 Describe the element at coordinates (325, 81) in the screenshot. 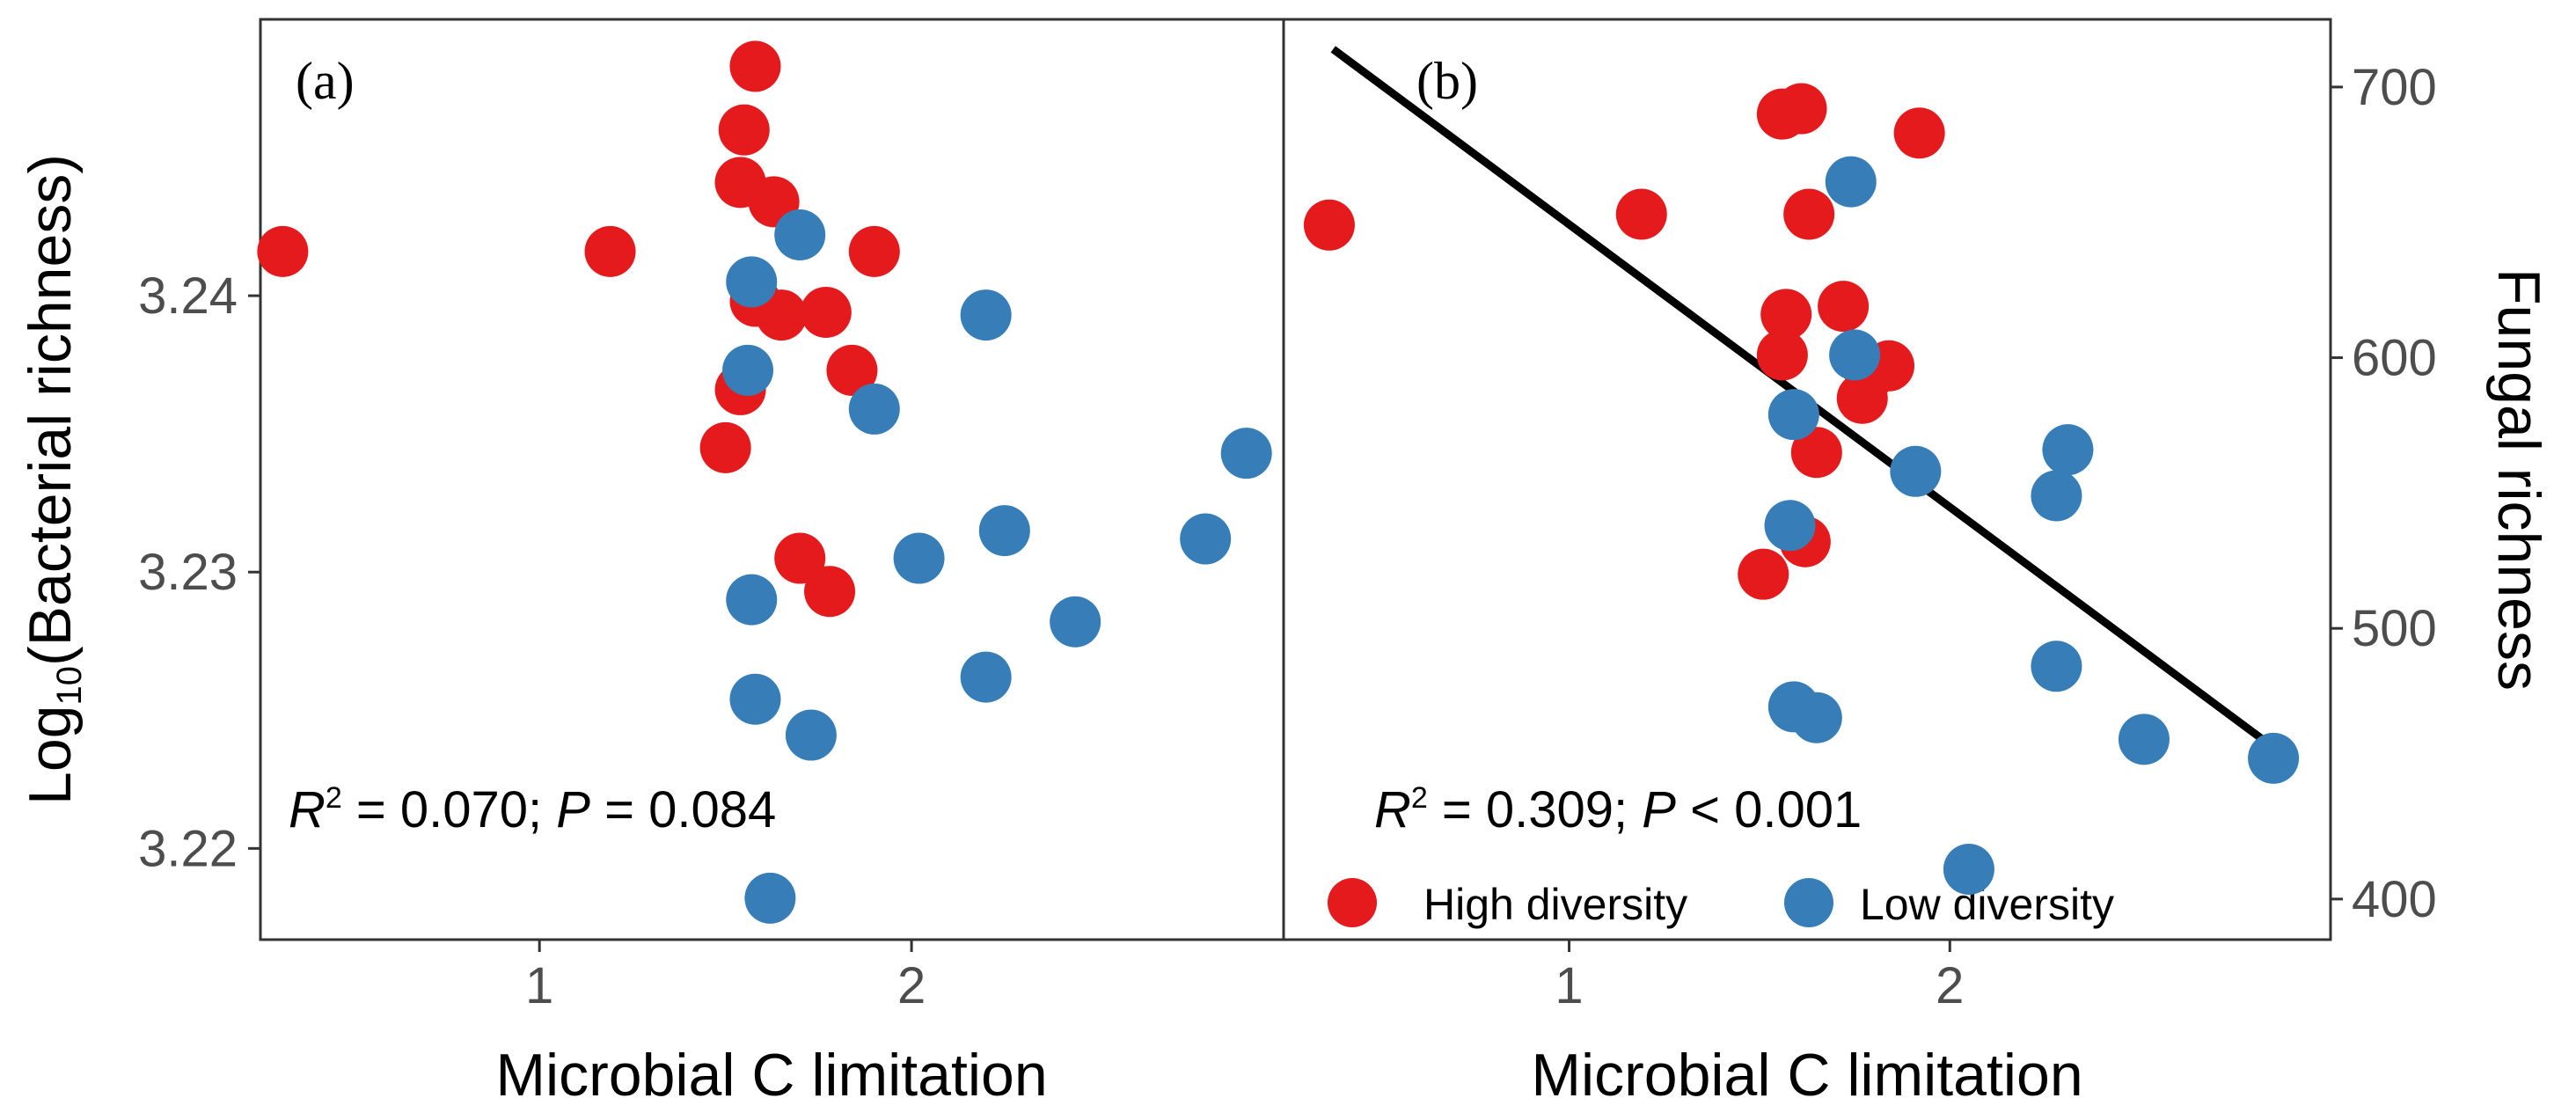

I see `panel-a-label: (a)` at that location.